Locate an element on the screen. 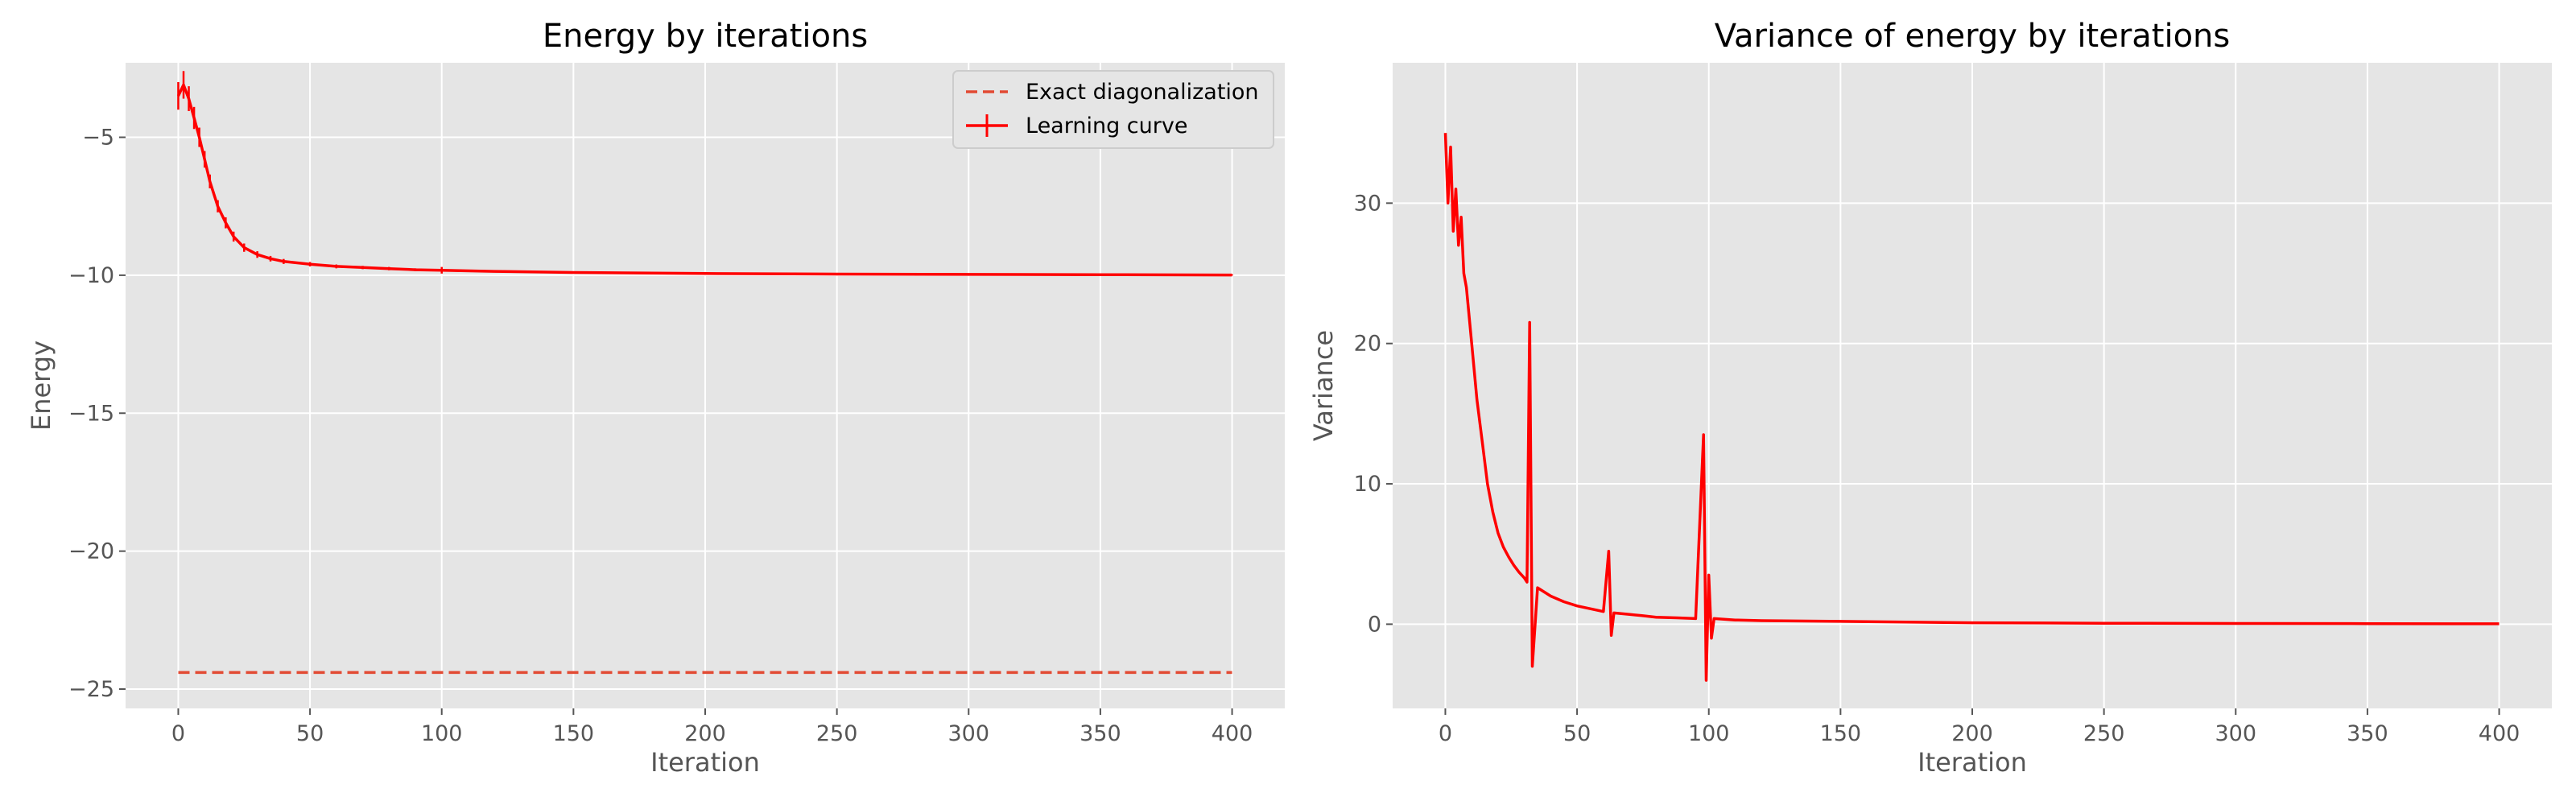  variance-title: Variance of energy by iterations is located at coordinates (1972, 36).